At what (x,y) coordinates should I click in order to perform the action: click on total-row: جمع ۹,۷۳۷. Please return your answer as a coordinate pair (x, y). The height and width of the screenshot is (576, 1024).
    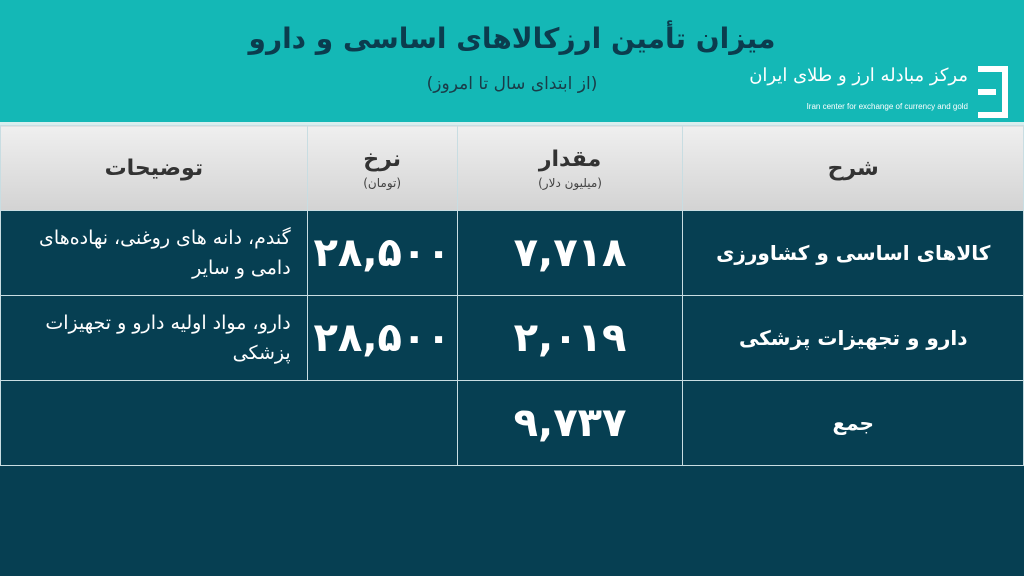
    Looking at the image, I should click on (512, 423).